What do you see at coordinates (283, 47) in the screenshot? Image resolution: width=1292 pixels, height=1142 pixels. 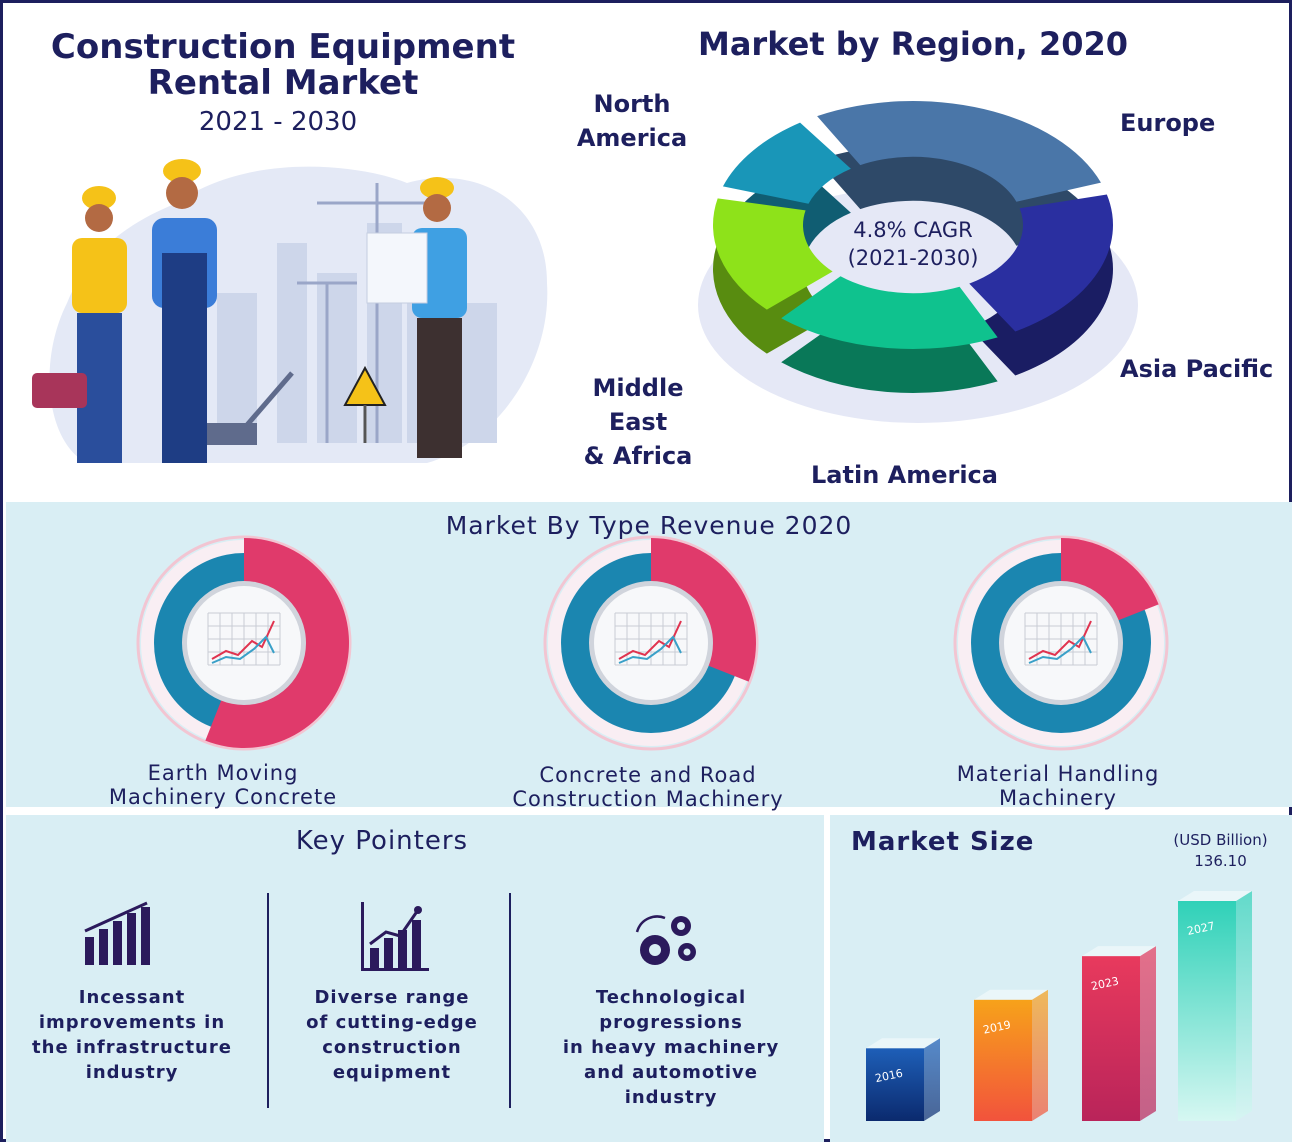 I see `title-line-1: Construction Equipment` at bounding box center [283, 47].